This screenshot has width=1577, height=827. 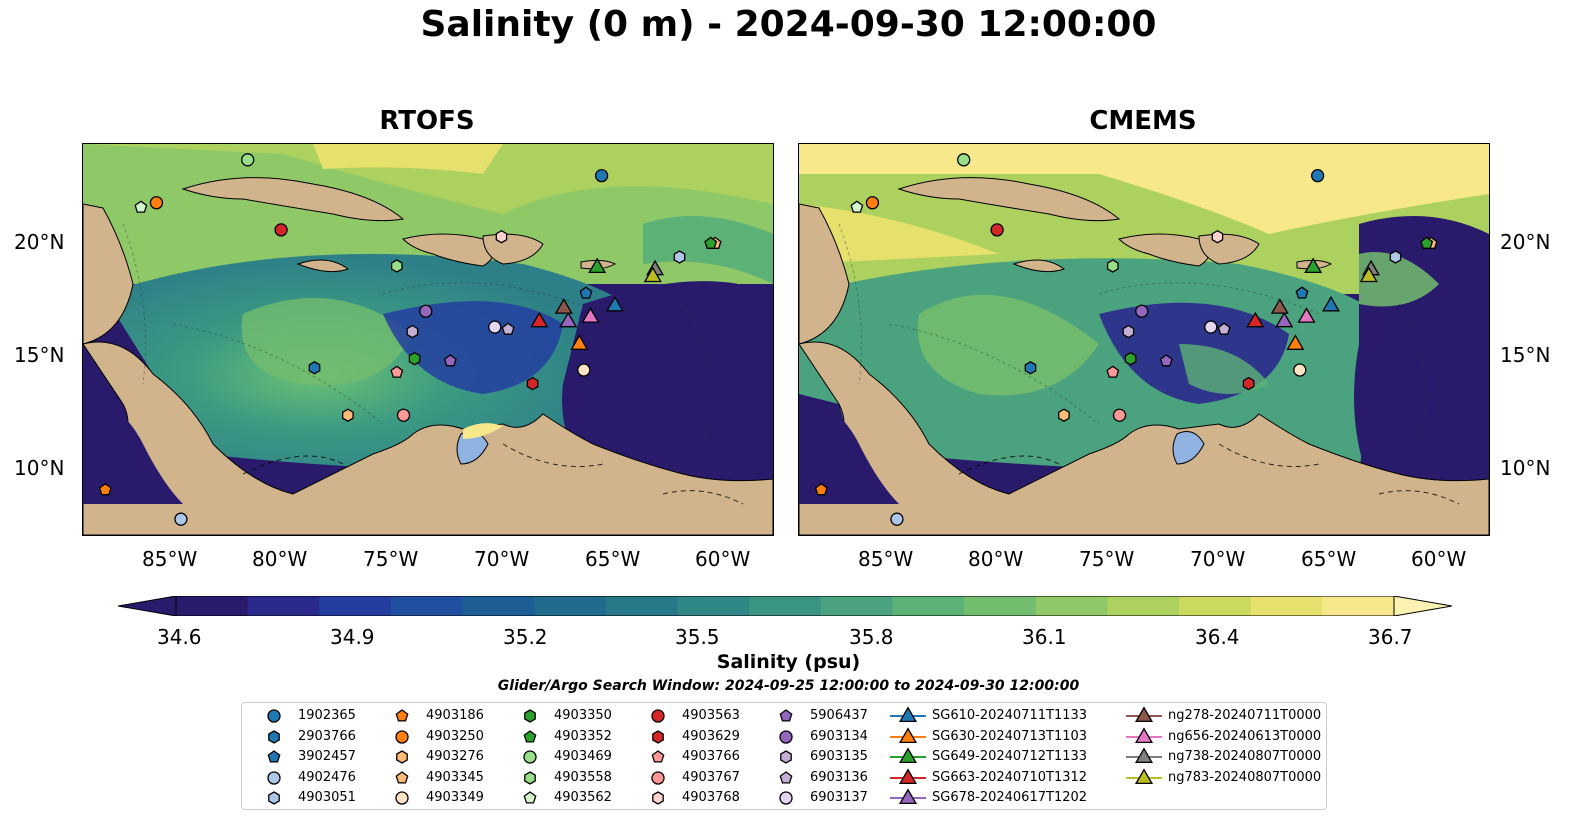 What do you see at coordinates (788, 662) in the screenshot?
I see `colorbar-label: Salinity (psu)` at bounding box center [788, 662].